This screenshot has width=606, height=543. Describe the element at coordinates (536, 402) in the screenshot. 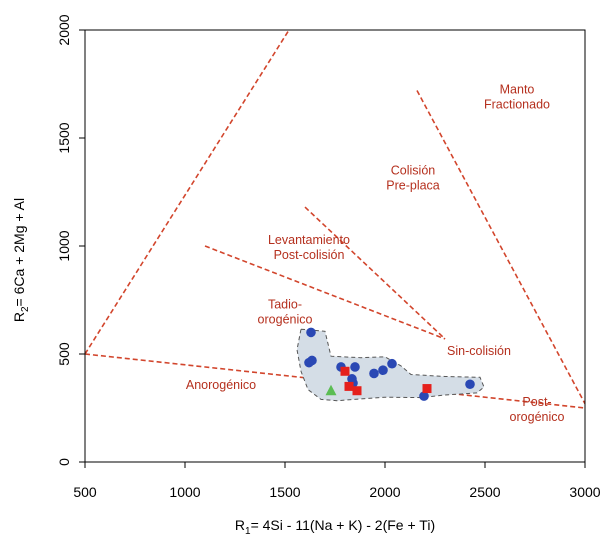

I see `region-label-line: Post-` at that location.